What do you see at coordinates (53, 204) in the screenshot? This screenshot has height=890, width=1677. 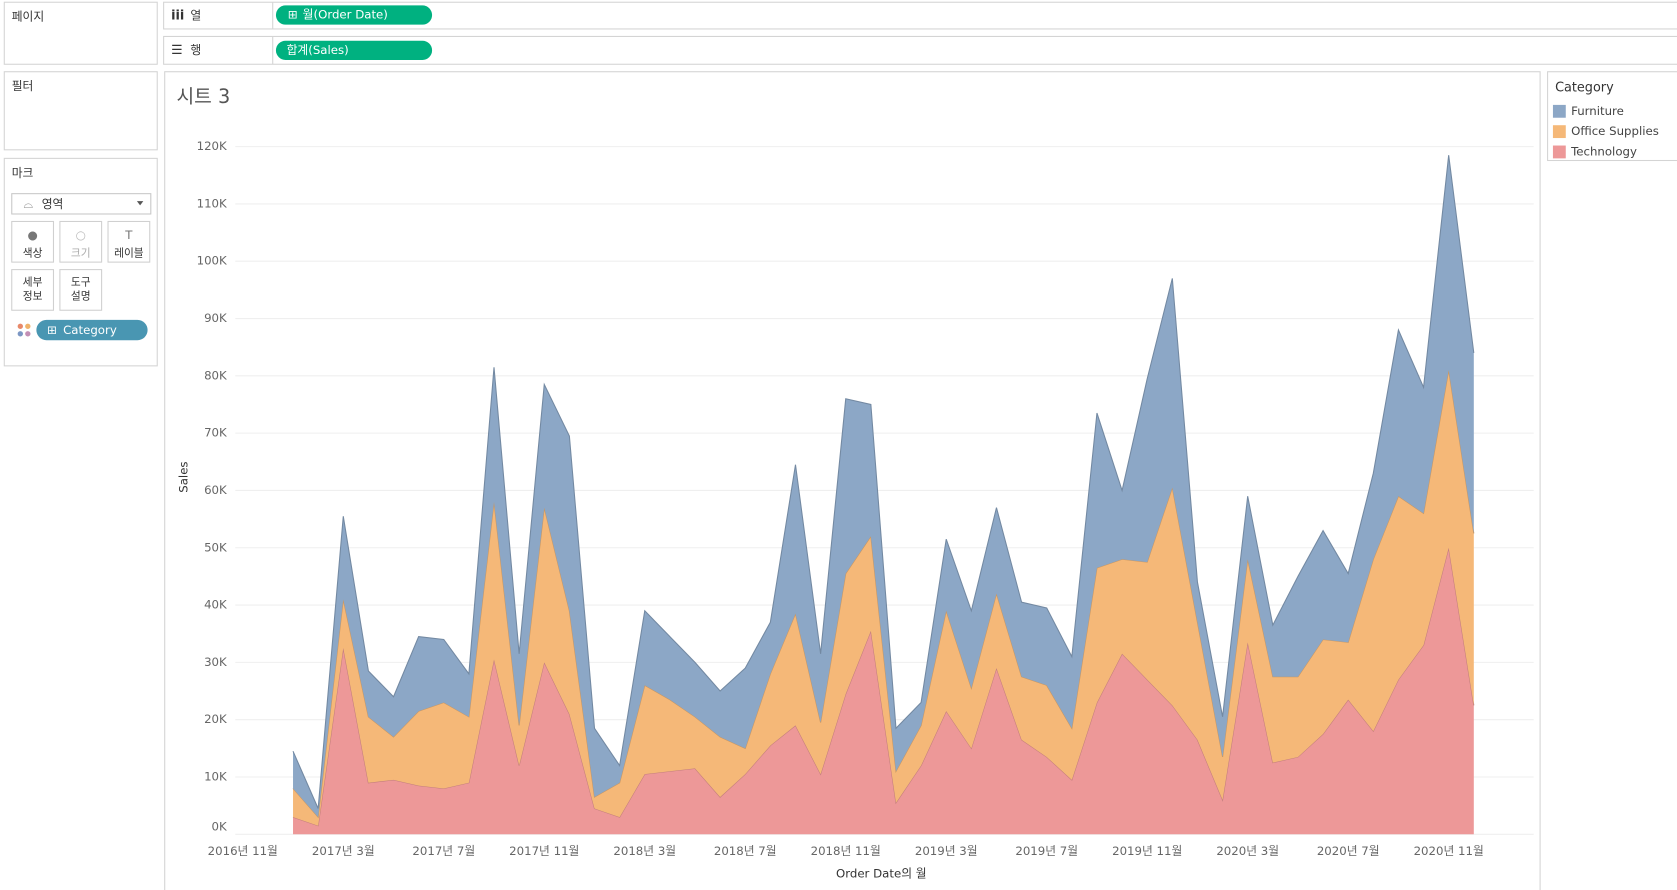 I see `mark-type: 영역` at bounding box center [53, 204].